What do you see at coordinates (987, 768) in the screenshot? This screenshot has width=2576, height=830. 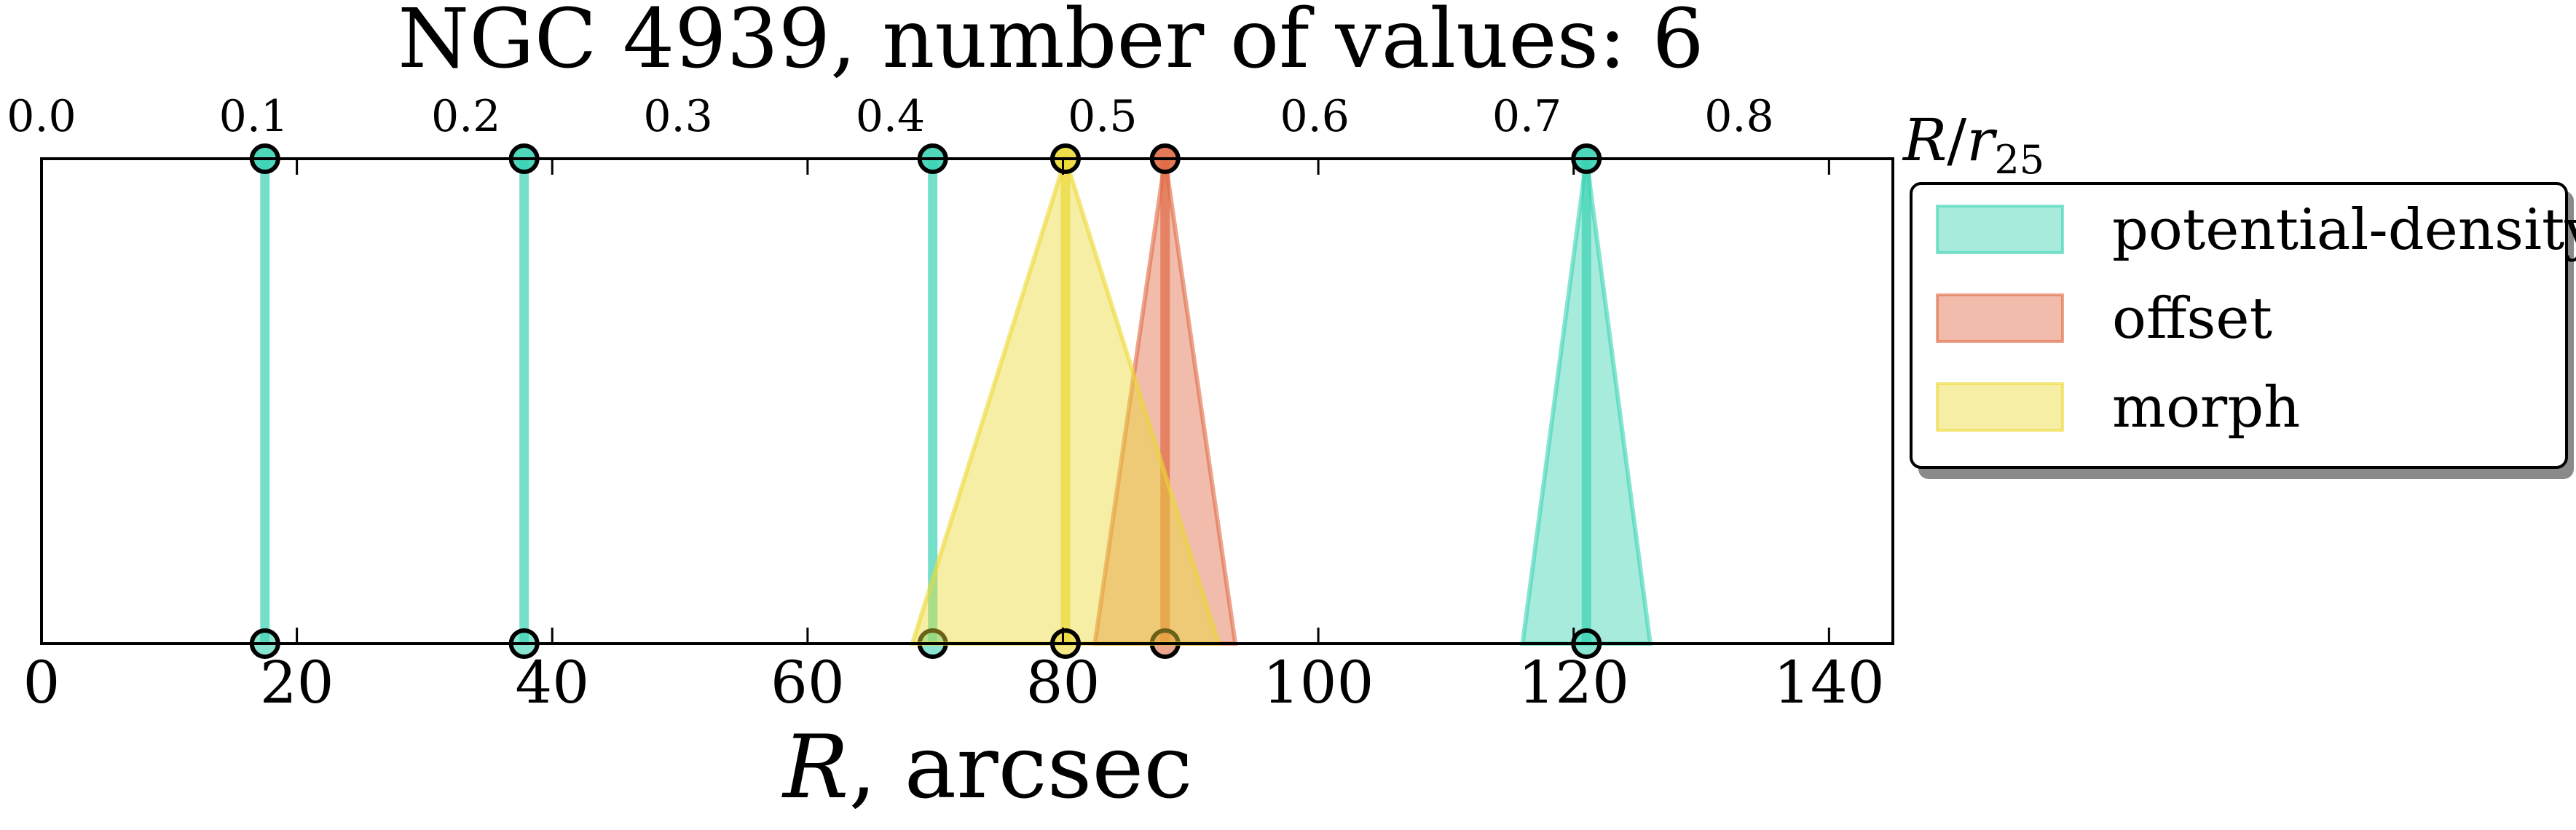 I see `x-axis-label: R, arcsec` at bounding box center [987, 768].